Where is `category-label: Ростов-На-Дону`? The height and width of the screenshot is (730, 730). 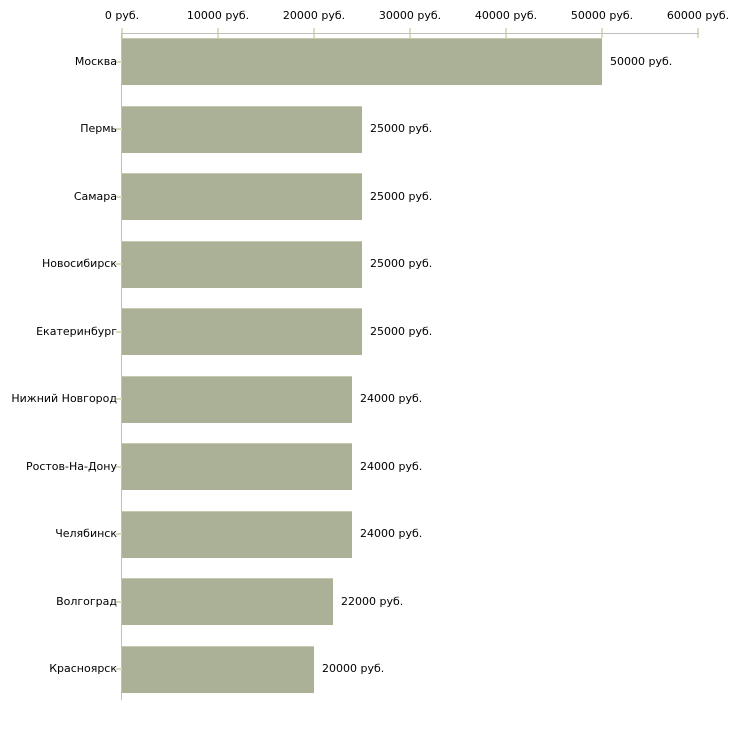
category-label: Ростов-На-Дону is located at coordinates (71, 466).